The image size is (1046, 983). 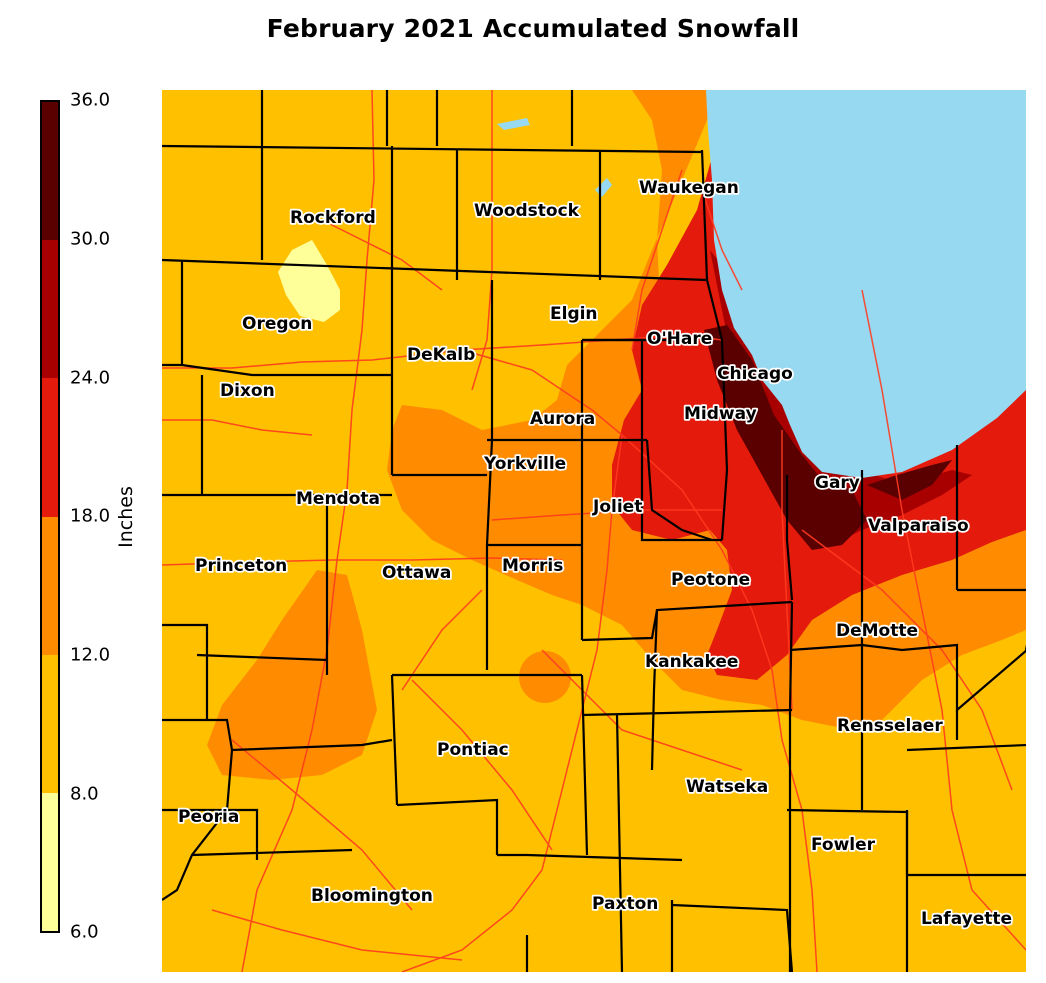 I want to click on city-label-princeton: Princeton, so click(x=241, y=566).